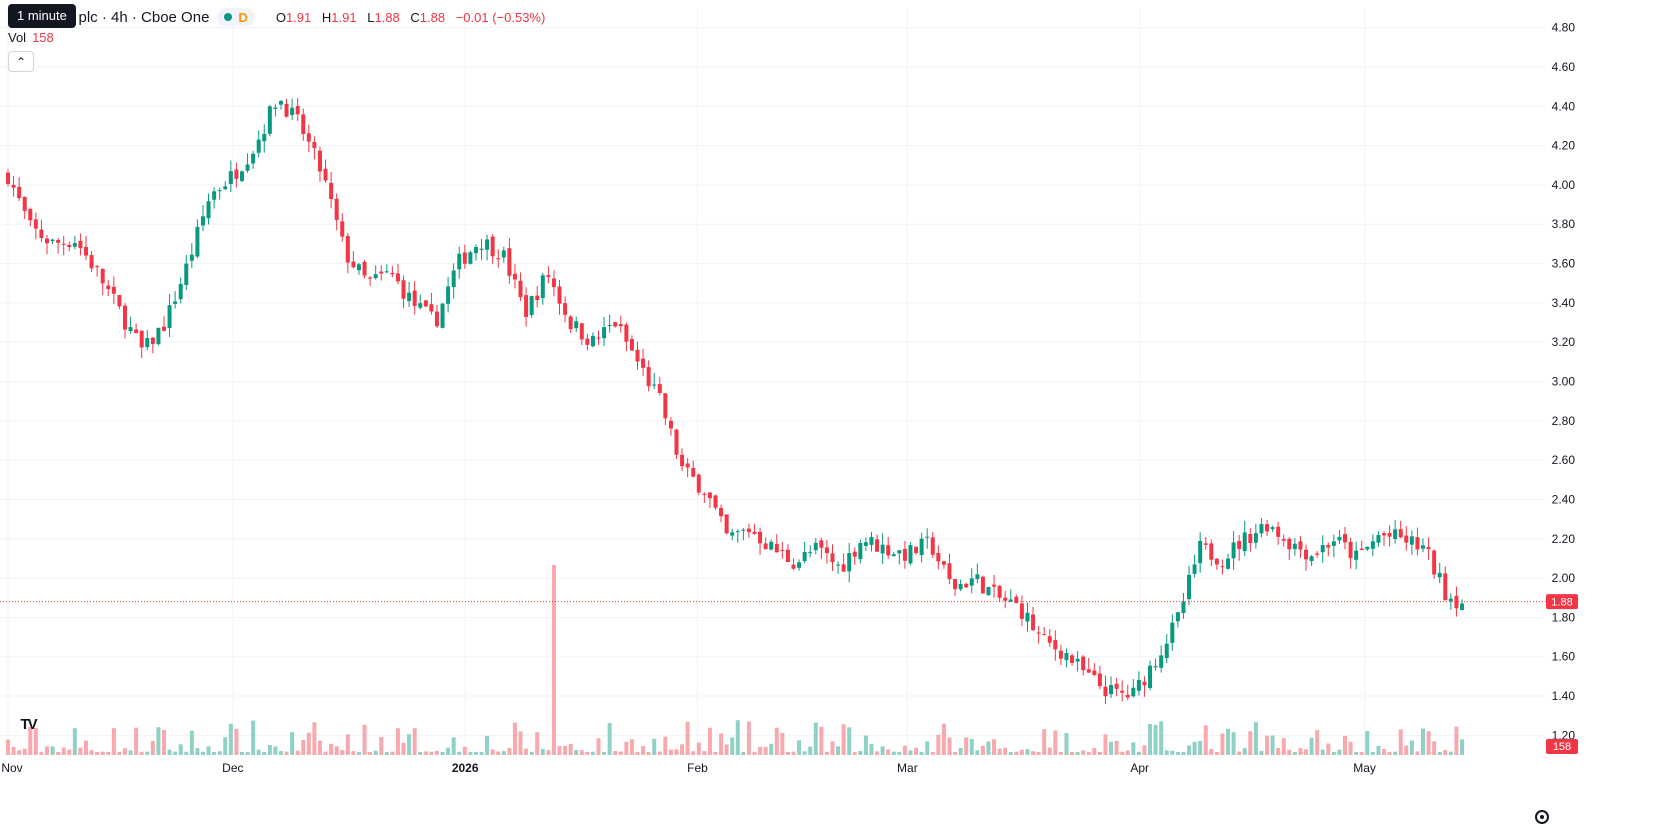 The width and height of the screenshot is (1678, 835). What do you see at coordinates (1564, 578) in the screenshot?
I see `y-tick-label: 2.00` at bounding box center [1564, 578].